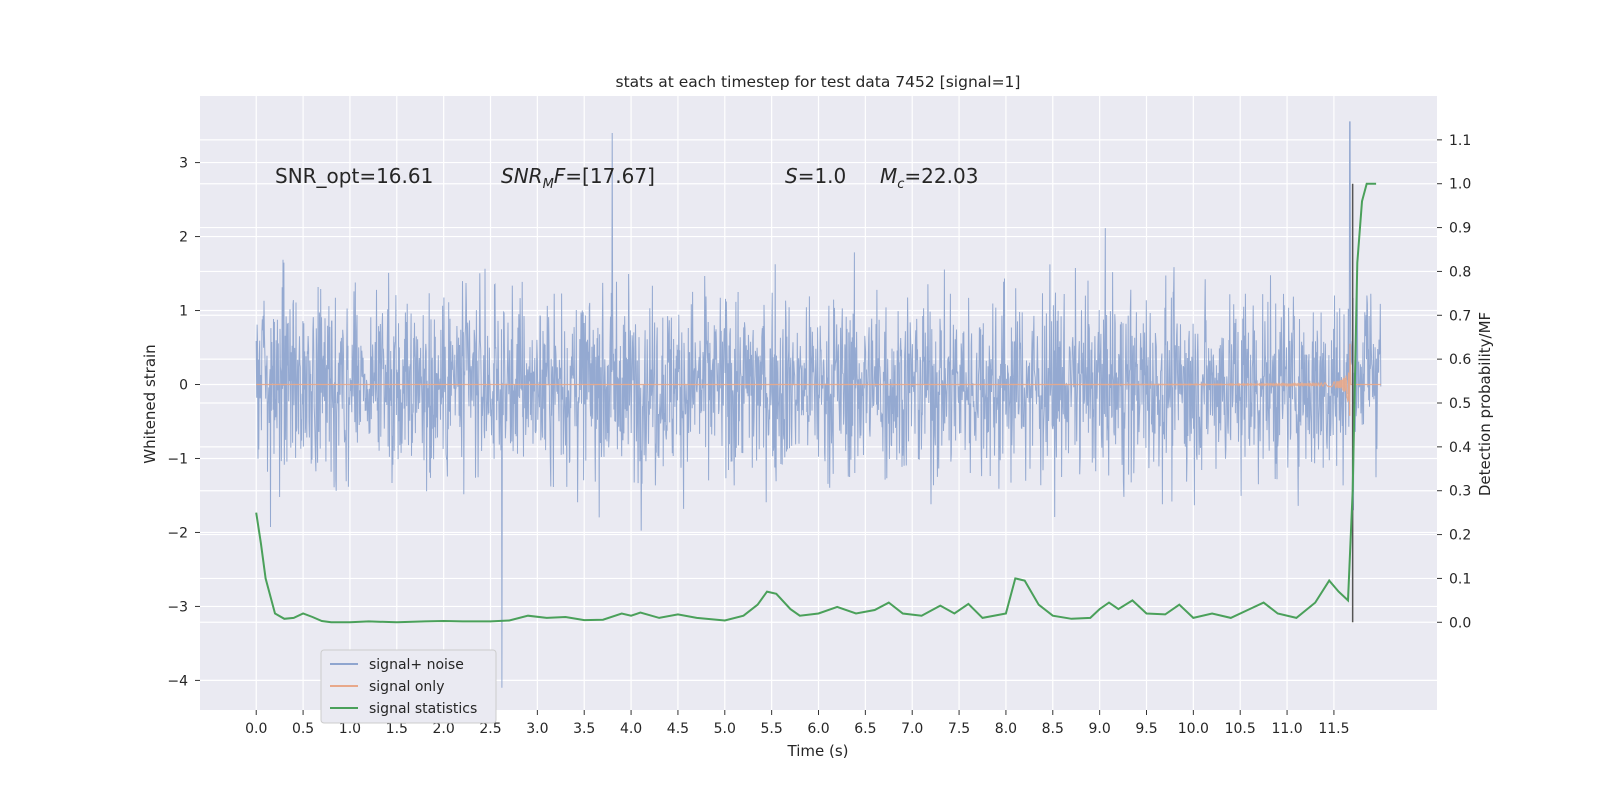 This screenshot has height=800, width=1600. I want to click on x-tick-label: 8.5, so click(1053, 729).